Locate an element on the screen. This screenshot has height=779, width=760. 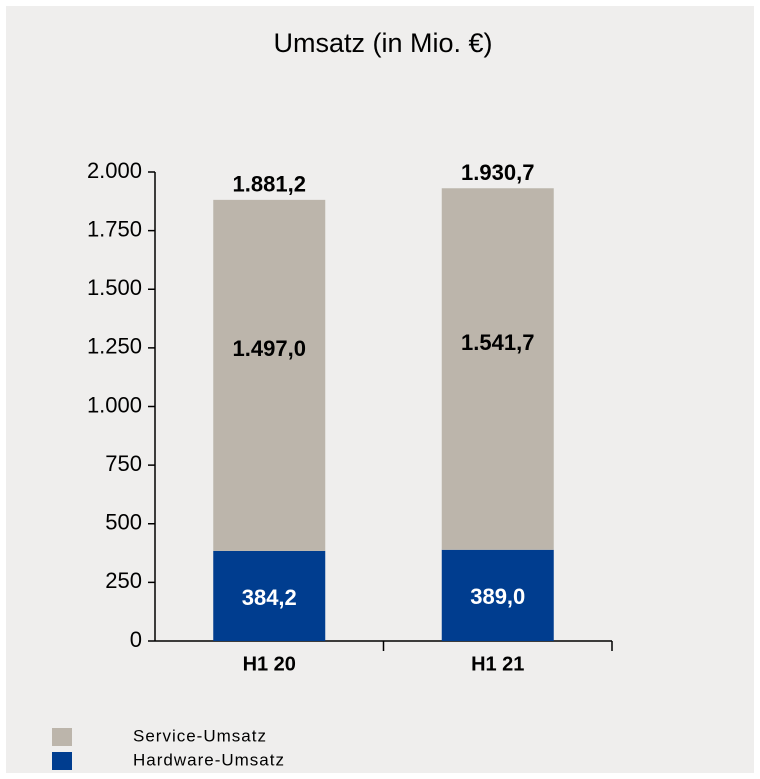
y-tick-label: 500 is located at coordinates (123, 522).